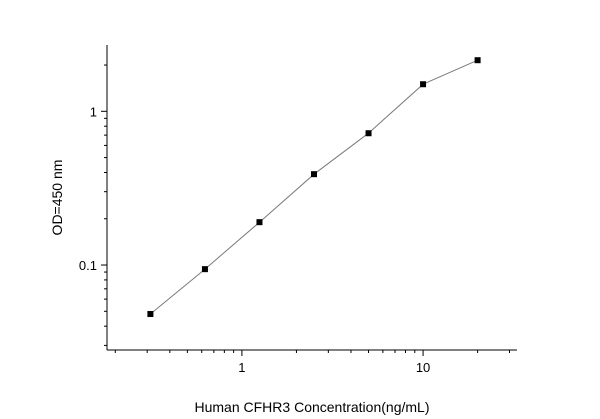 The width and height of the screenshot is (600, 419). Describe the element at coordinates (57, 198) in the screenshot. I see `y-axis-title: OD=450 nm` at that location.